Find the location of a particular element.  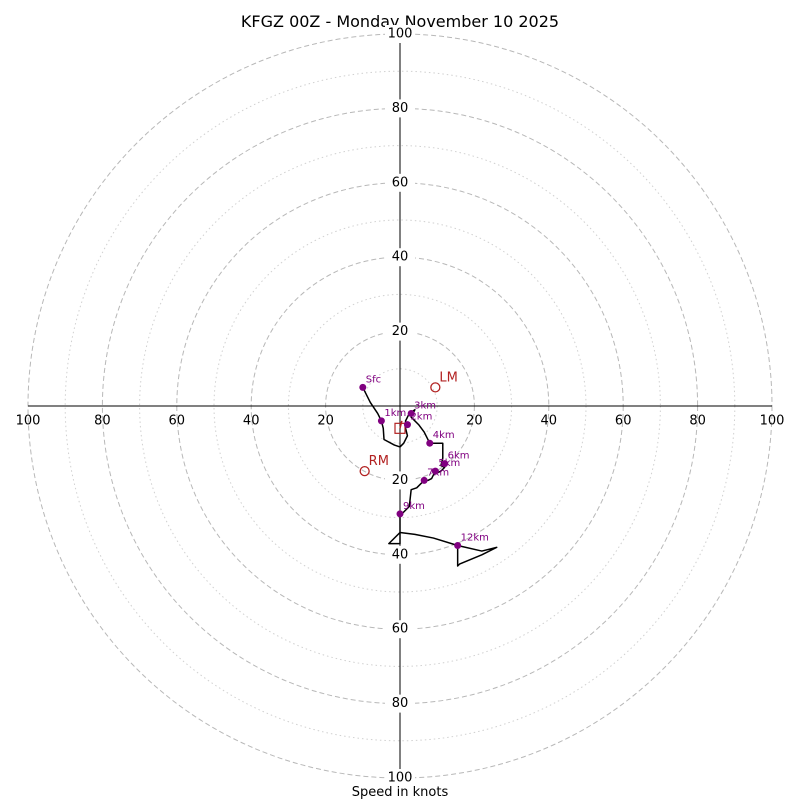

tick-label-right: 80 is located at coordinates (697, 421).